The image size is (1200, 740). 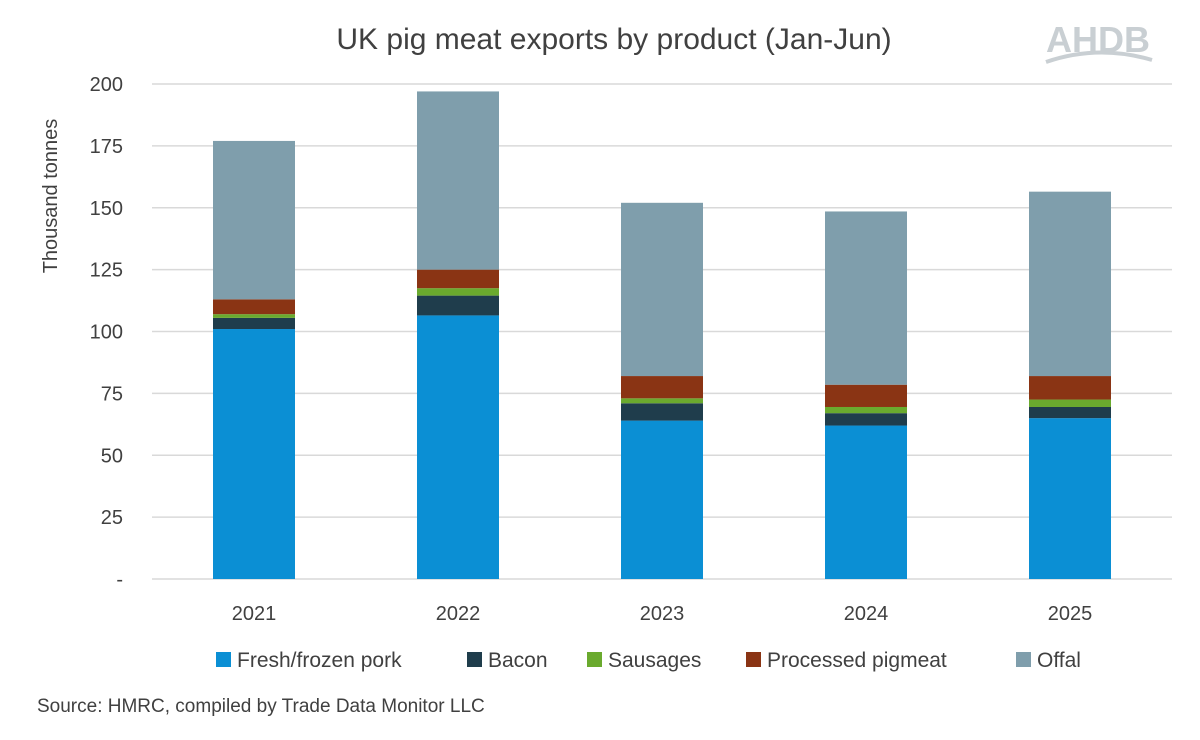 I want to click on y-tick-label: -, so click(x=119, y=580).